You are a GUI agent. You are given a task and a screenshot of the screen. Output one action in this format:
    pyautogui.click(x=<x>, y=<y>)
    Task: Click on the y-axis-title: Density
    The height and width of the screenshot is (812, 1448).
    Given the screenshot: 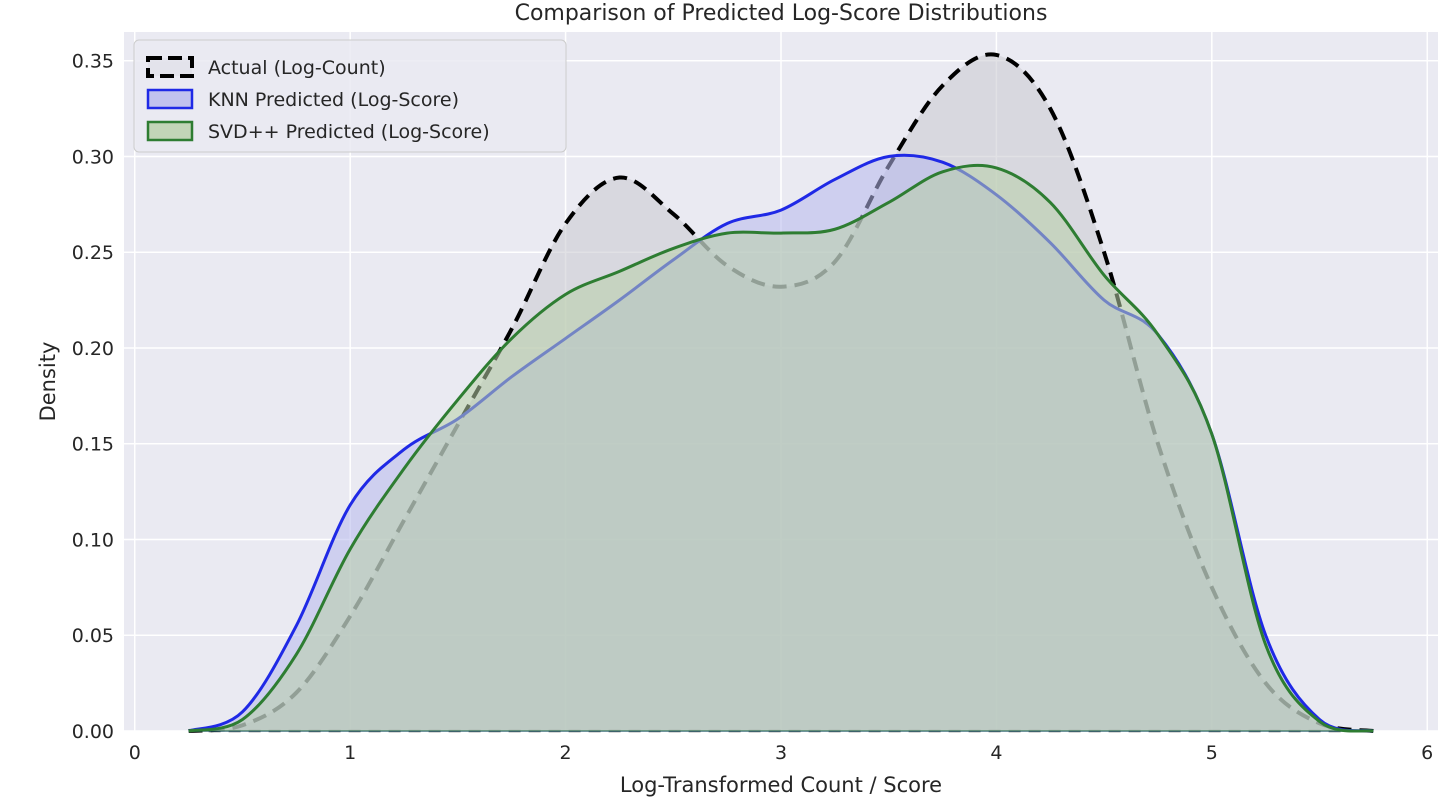 What is the action you would take?
    pyautogui.click(x=48, y=382)
    